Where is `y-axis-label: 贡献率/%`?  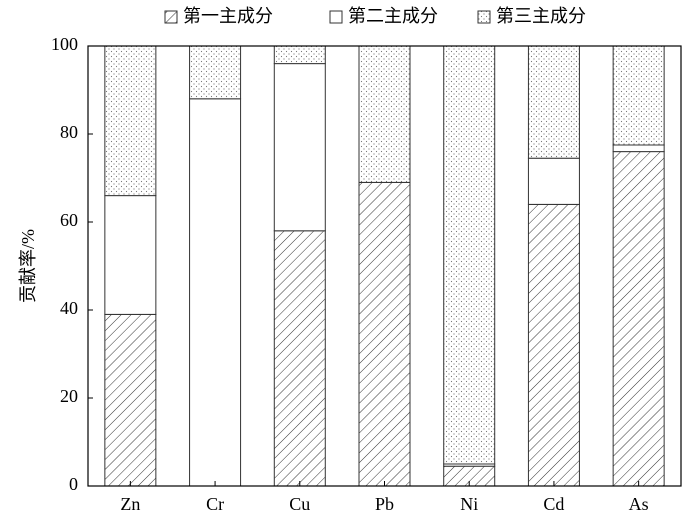 y-axis-label: 贡献率/% is located at coordinates (28, 266).